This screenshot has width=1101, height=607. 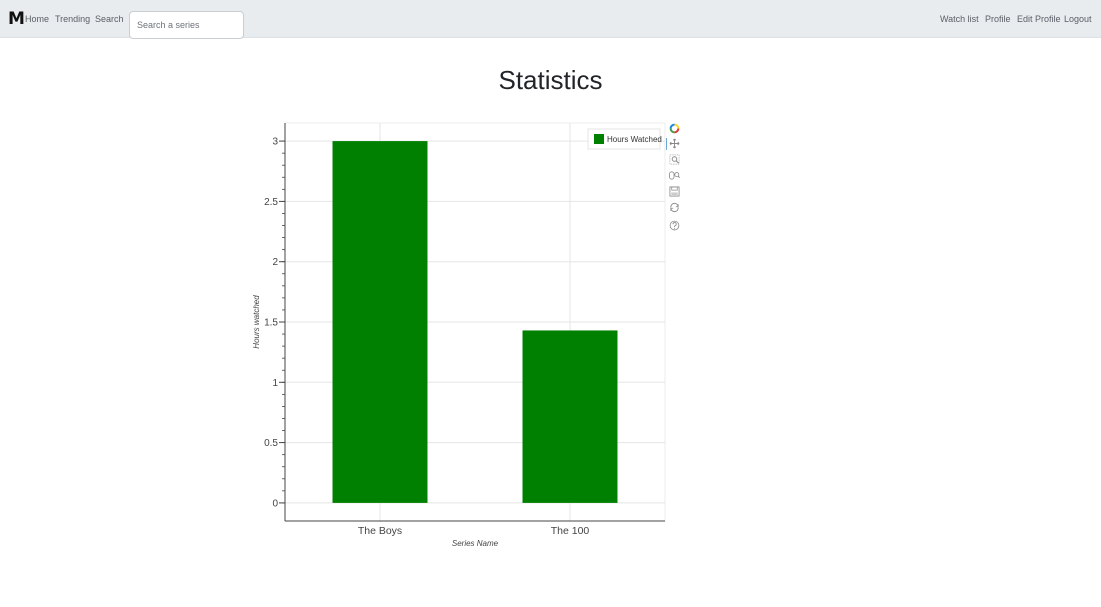 I want to click on legend-label: Hours Watched, so click(x=634, y=139).